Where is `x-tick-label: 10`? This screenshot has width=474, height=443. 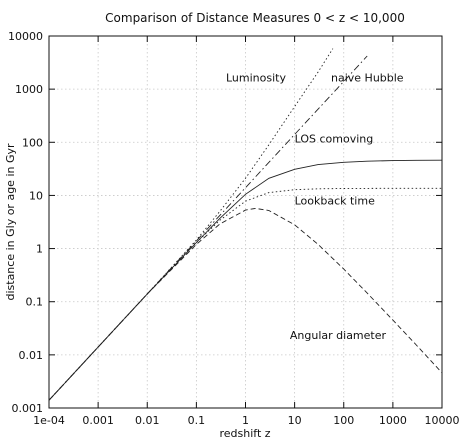 x-tick-label: 10 is located at coordinates (295, 420).